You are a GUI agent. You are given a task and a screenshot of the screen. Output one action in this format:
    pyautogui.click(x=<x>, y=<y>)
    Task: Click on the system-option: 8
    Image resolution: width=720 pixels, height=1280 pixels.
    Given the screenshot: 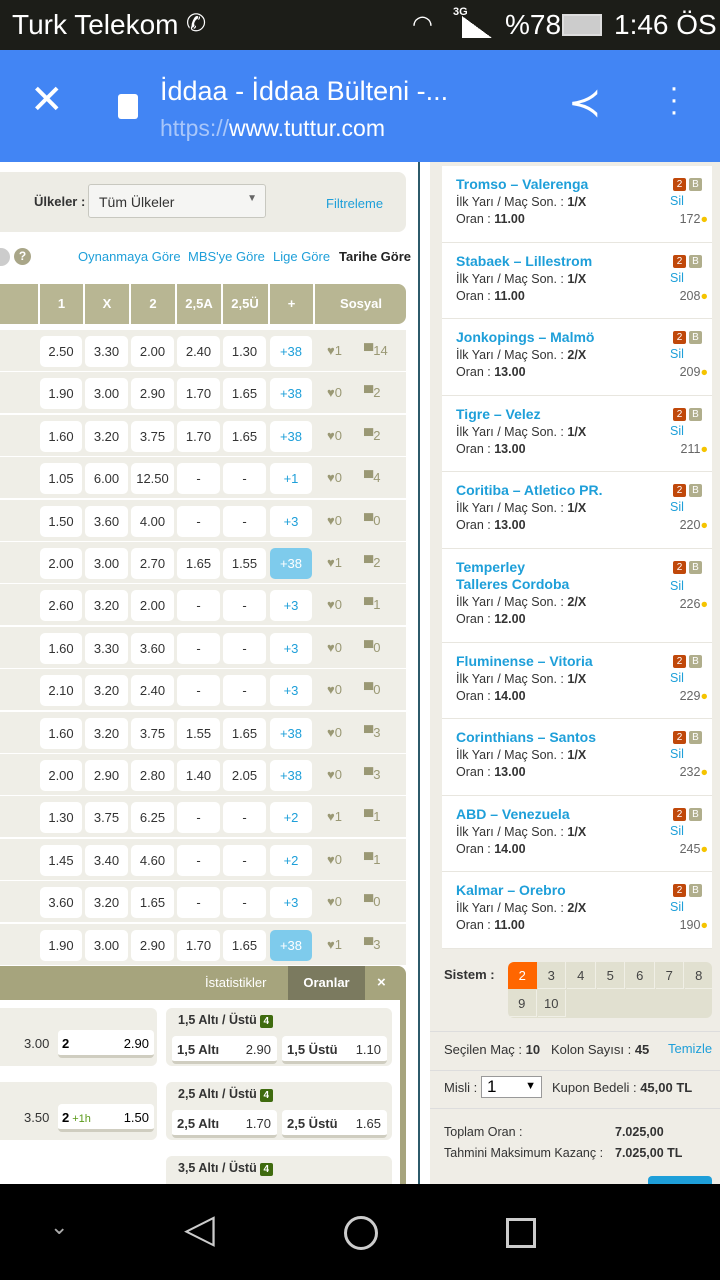 What is the action you would take?
    pyautogui.click(x=698, y=975)
    